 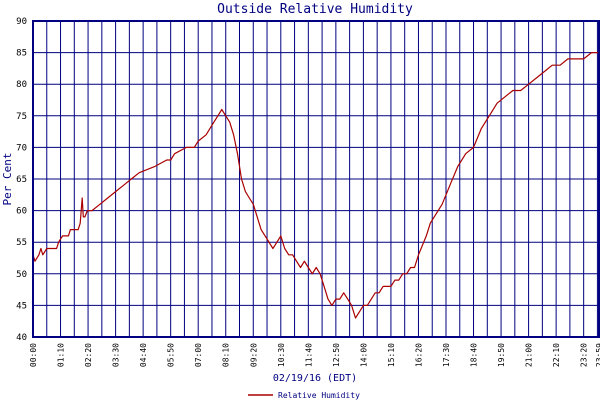 What do you see at coordinates (21, 148) in the screenshot?
I see `y-tick-label: 70` at bounding box center [21, 148].